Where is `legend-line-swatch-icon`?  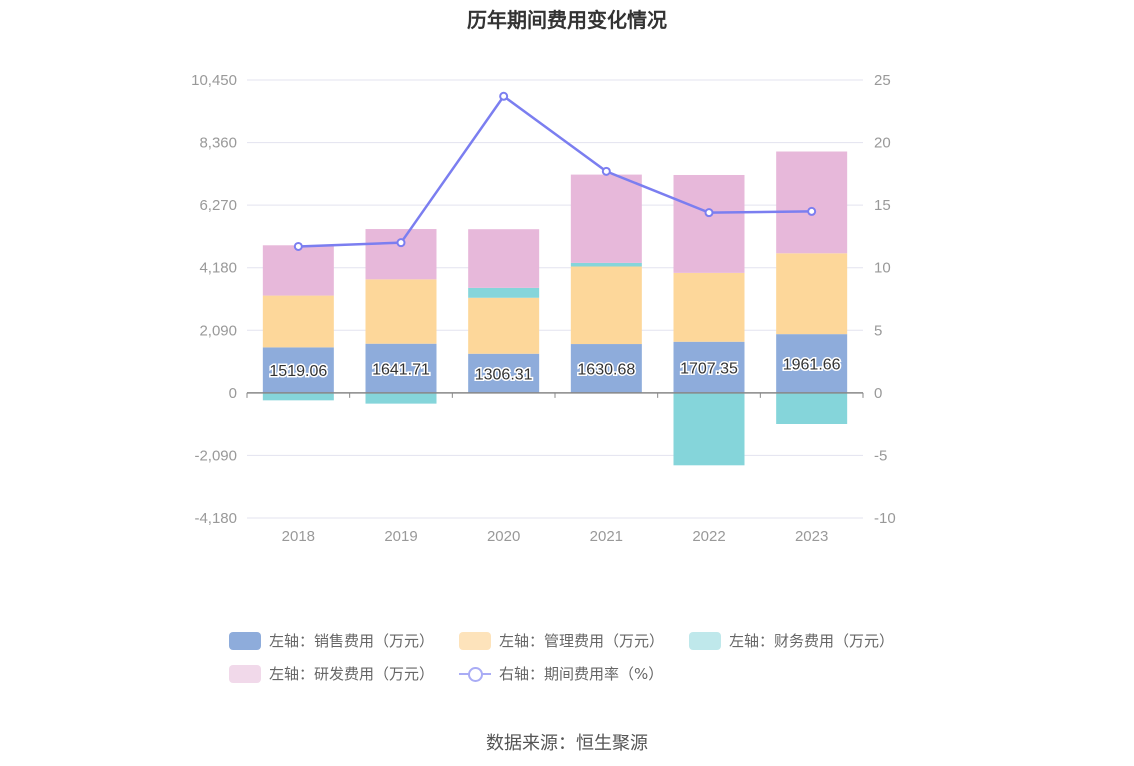 legend-line-swatch-icon is located at coordinates (475, 674).